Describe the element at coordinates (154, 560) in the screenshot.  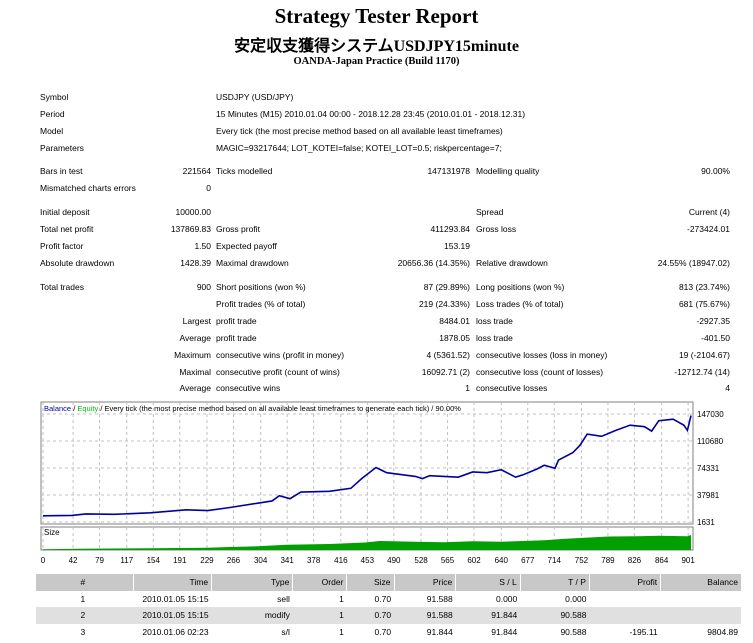
I see `x-tick-label: 154` at that location.